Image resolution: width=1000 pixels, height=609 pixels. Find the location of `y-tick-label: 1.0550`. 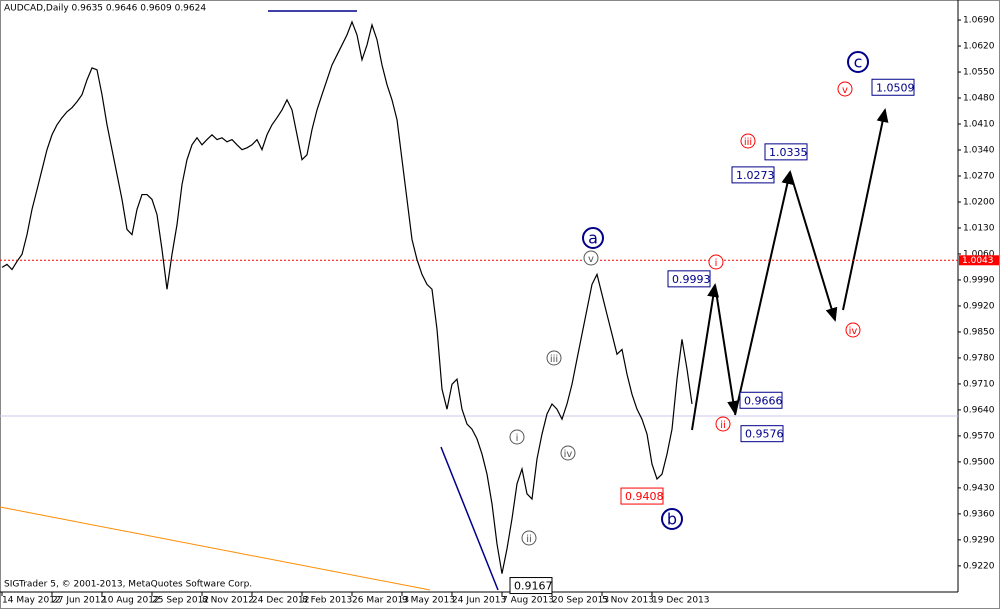

y-tick-label: 1.0550 is located at coordinates (979, 73).